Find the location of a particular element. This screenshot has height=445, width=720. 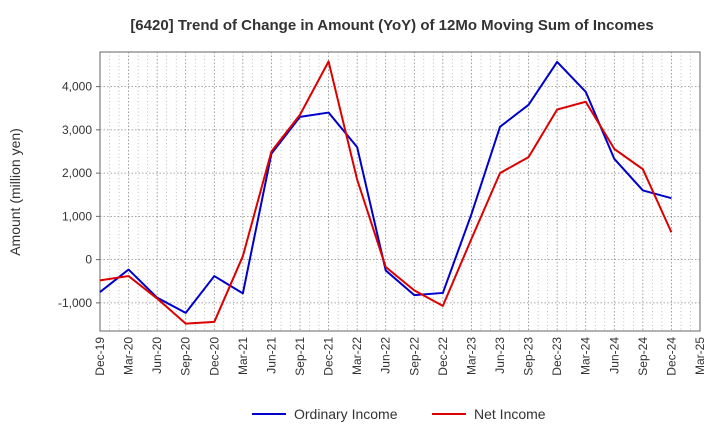

y-tick-label: 1,000 is located at coordinates (77, 216).